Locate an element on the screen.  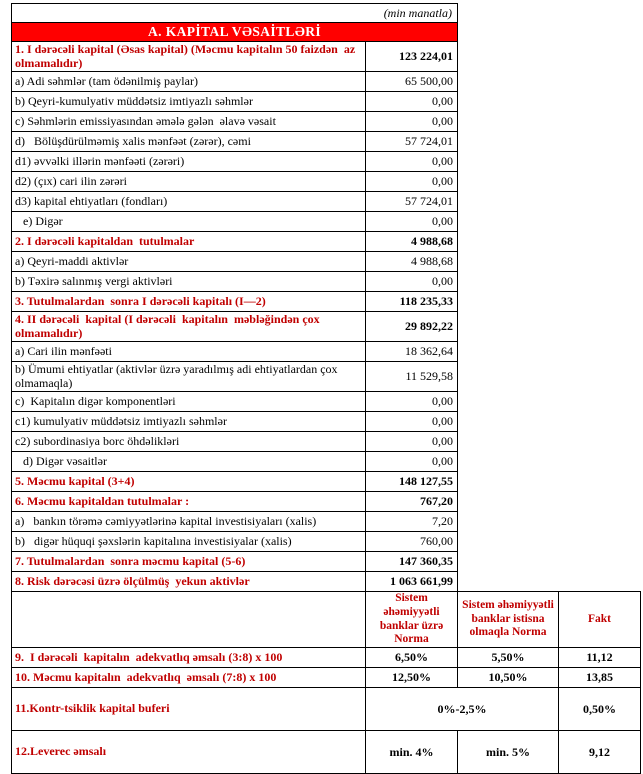
norma-excl-systemic-value: 10,50% is located at coordinates (508, 678).